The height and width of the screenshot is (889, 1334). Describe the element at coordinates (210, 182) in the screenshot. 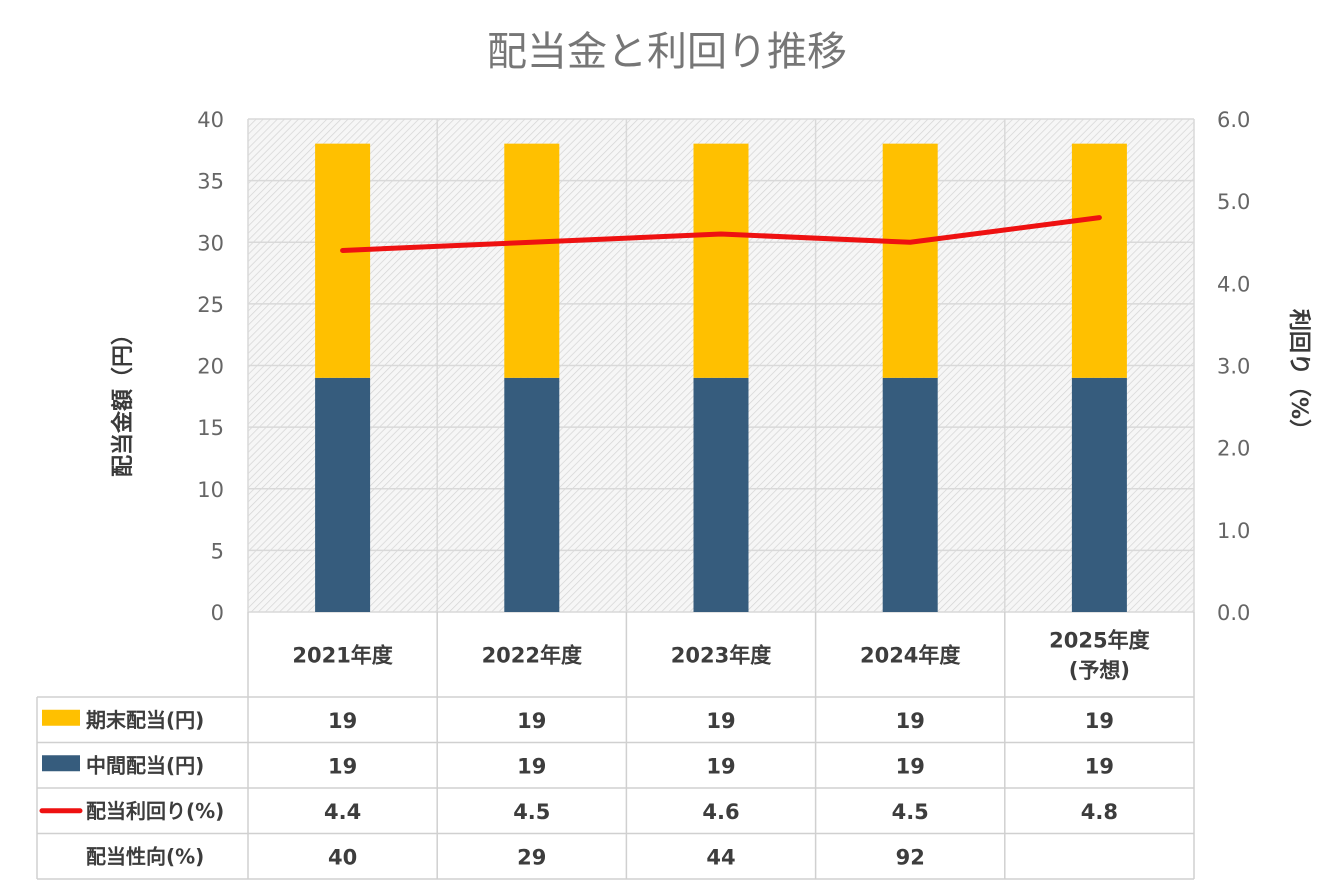

I see `left-tick-label: 35` at that location.